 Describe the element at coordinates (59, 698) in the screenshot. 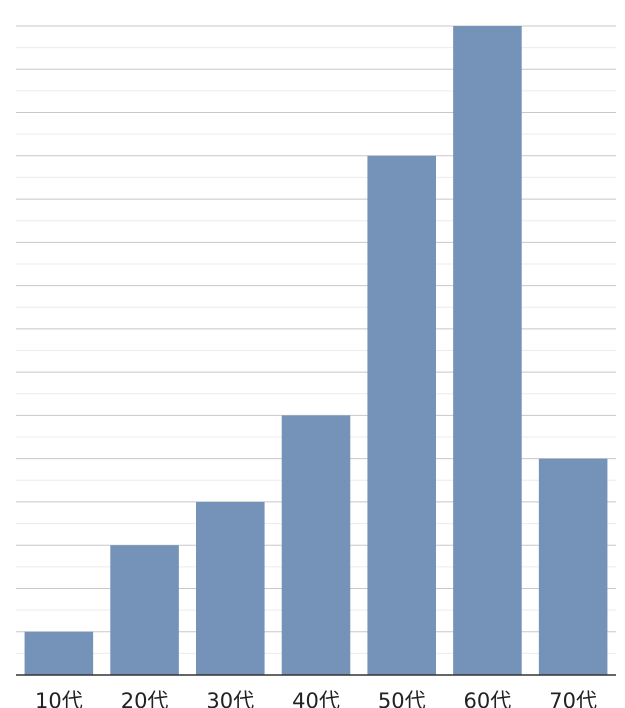

I see `x-tick-label: 10代` at that location.